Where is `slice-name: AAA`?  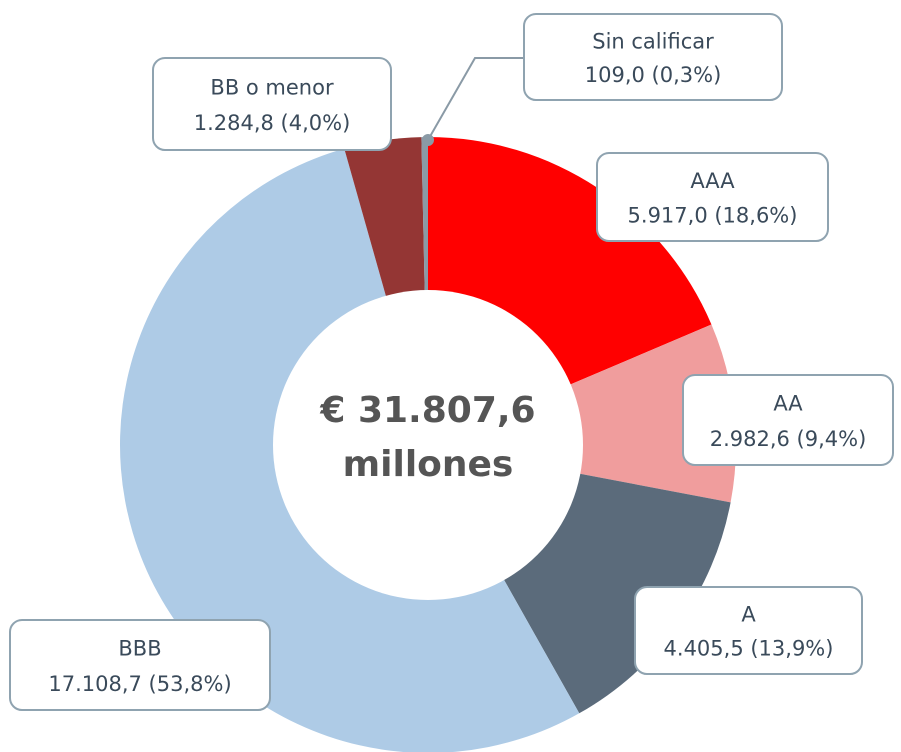 slice-name: AAA is located at coordinates (712, 181).